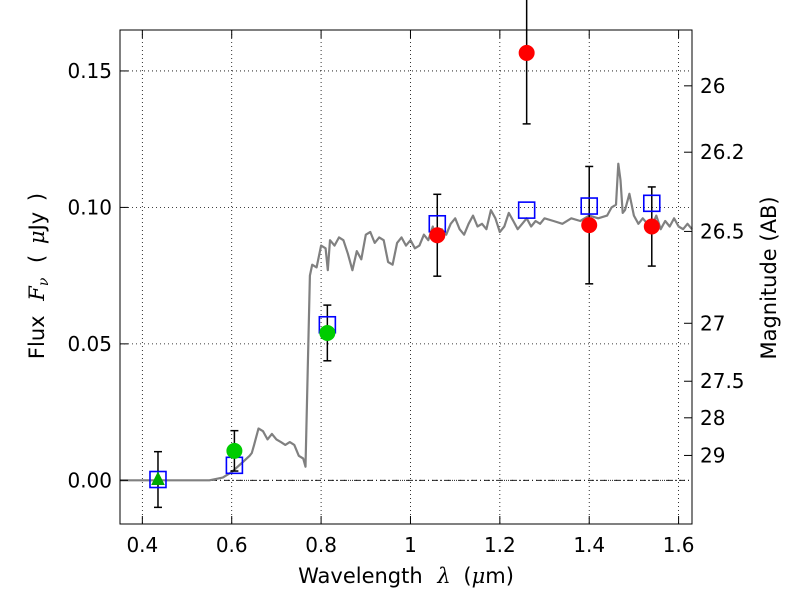 The height and width of the screenshot is (600, 800). What do you see at coordinates (722, 231) in the screenshot?
I see `y2-tick-label: 26.5` at bounding box center [722, 231].